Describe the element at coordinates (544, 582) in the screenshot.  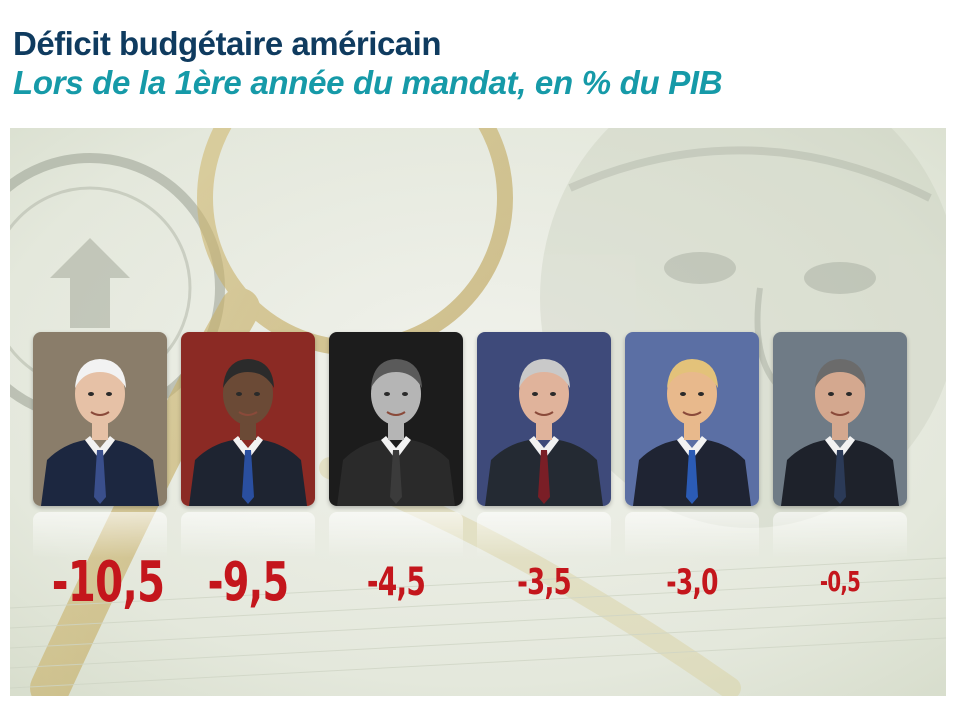
I see `value-label: -3,5` at that location.